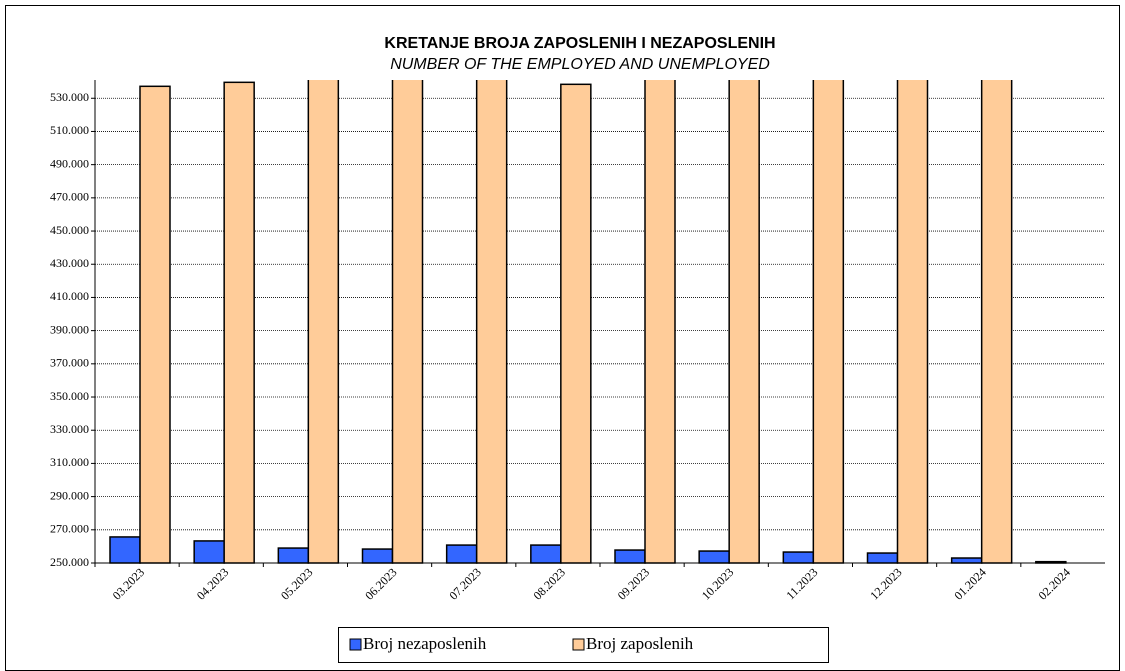 This screenshot has width=1125, height=671. What do you see at coordinates (69, 163) in the screenshot?
I see `y-tick-label: 490.000` at bounding box center [69, 163].